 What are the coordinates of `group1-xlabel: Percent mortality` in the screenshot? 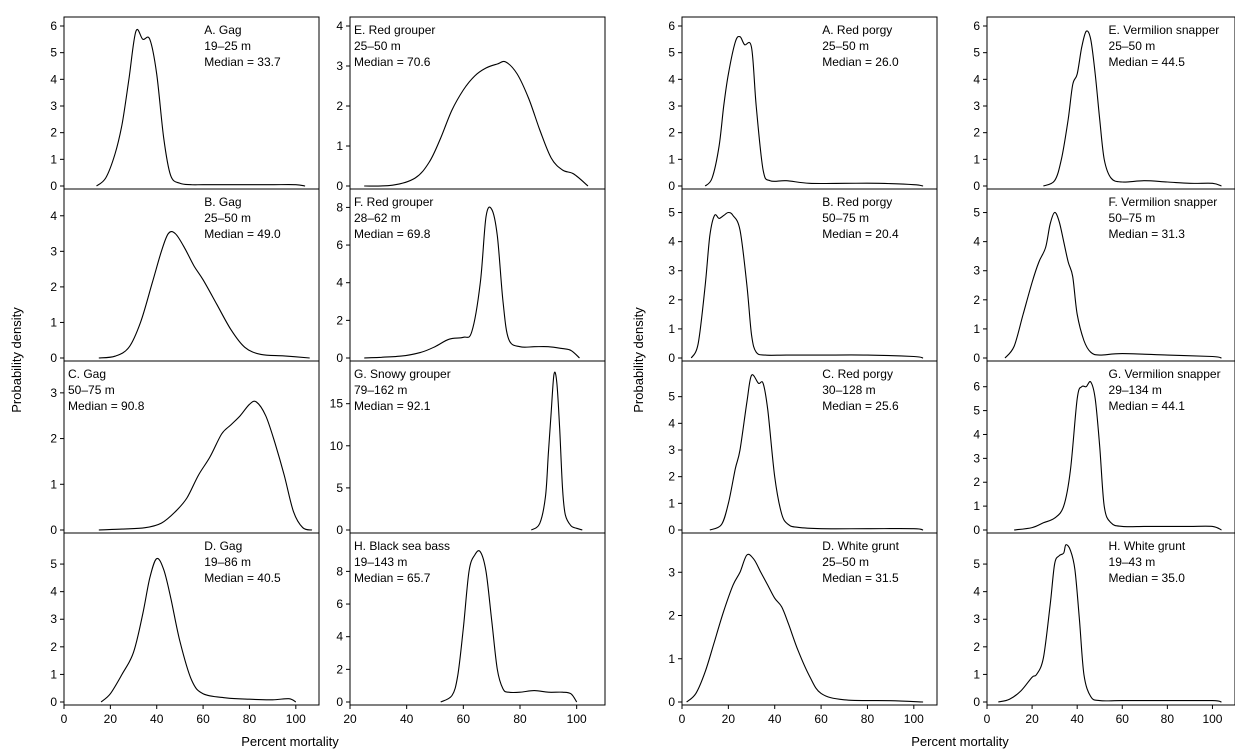 It's located at (290, 741).